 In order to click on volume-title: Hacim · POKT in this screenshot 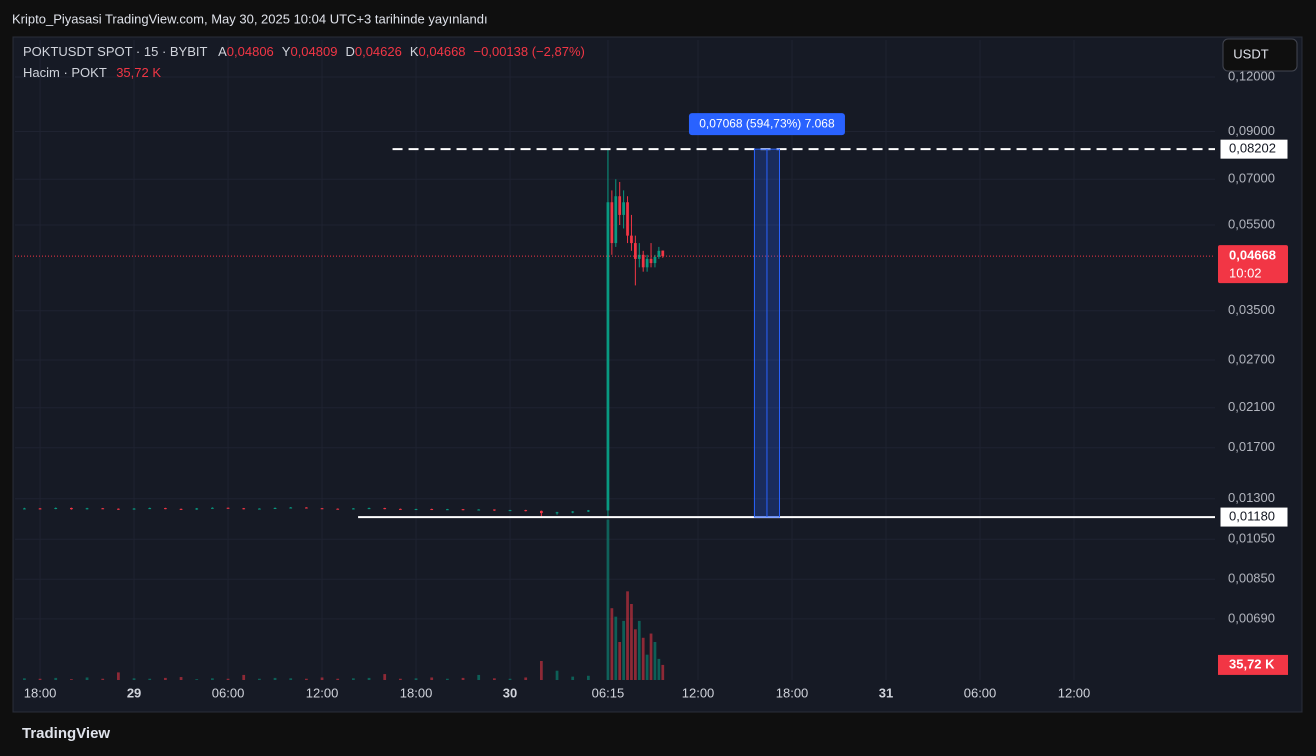, I will do `click(65, 72)`.